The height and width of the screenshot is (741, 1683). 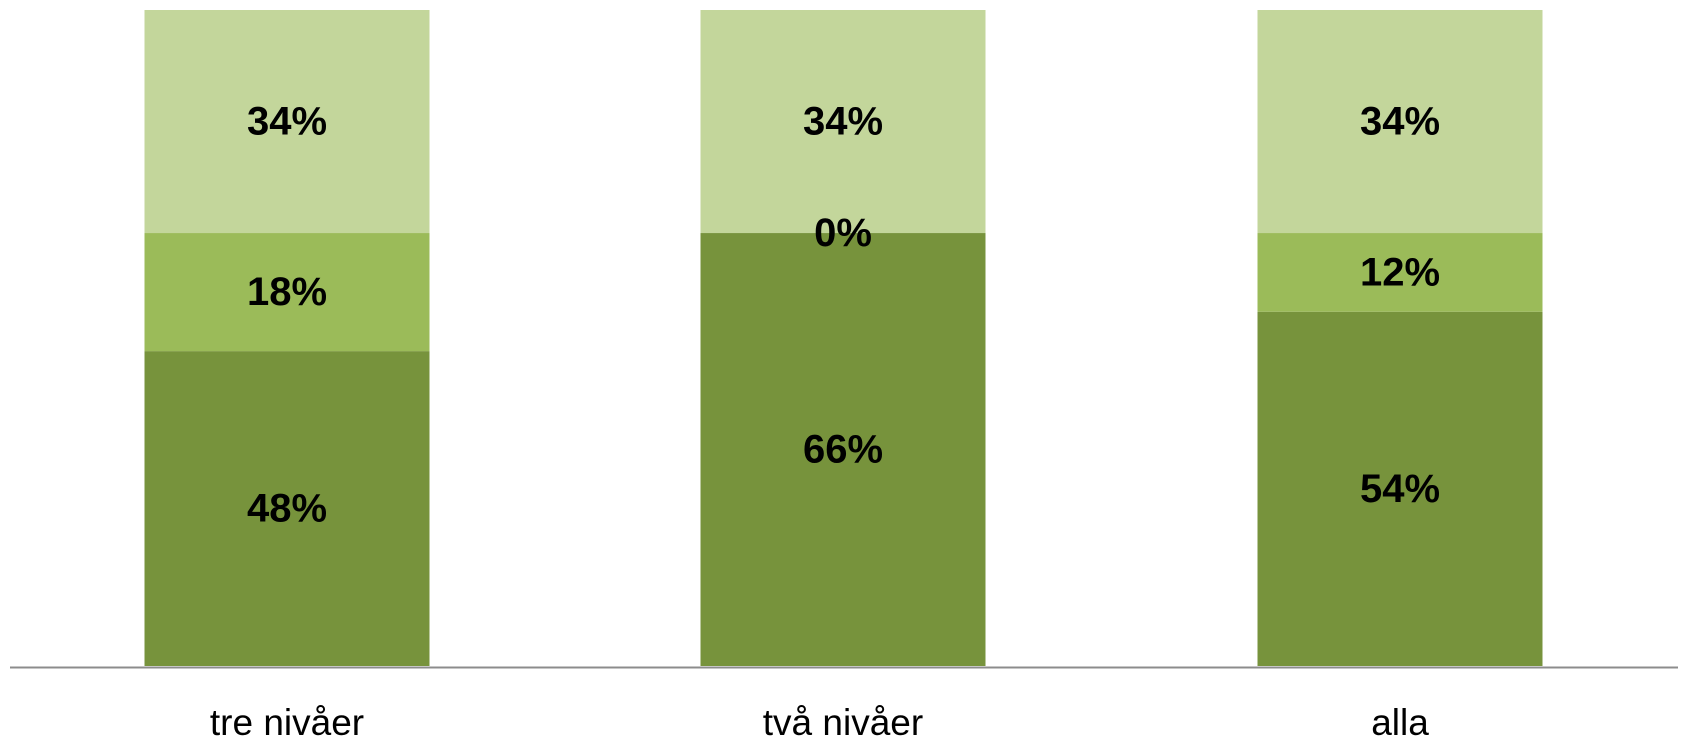 I want to click on data-label-tva-nivaer-2: 0%, so click(x=843, y=233).